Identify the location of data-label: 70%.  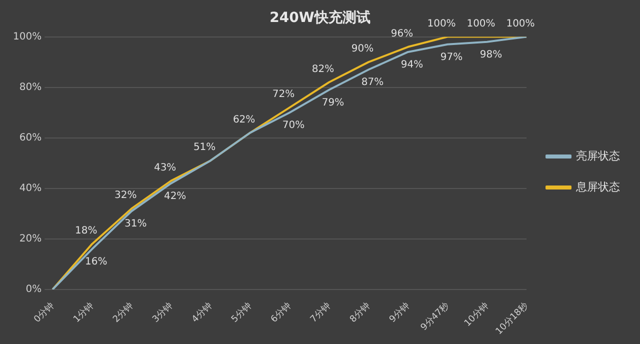
(293, 126).